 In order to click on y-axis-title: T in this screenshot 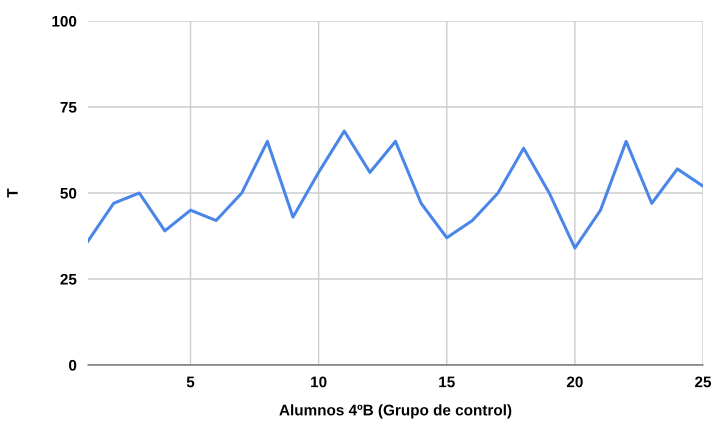, I will do `click(12, 193)`.